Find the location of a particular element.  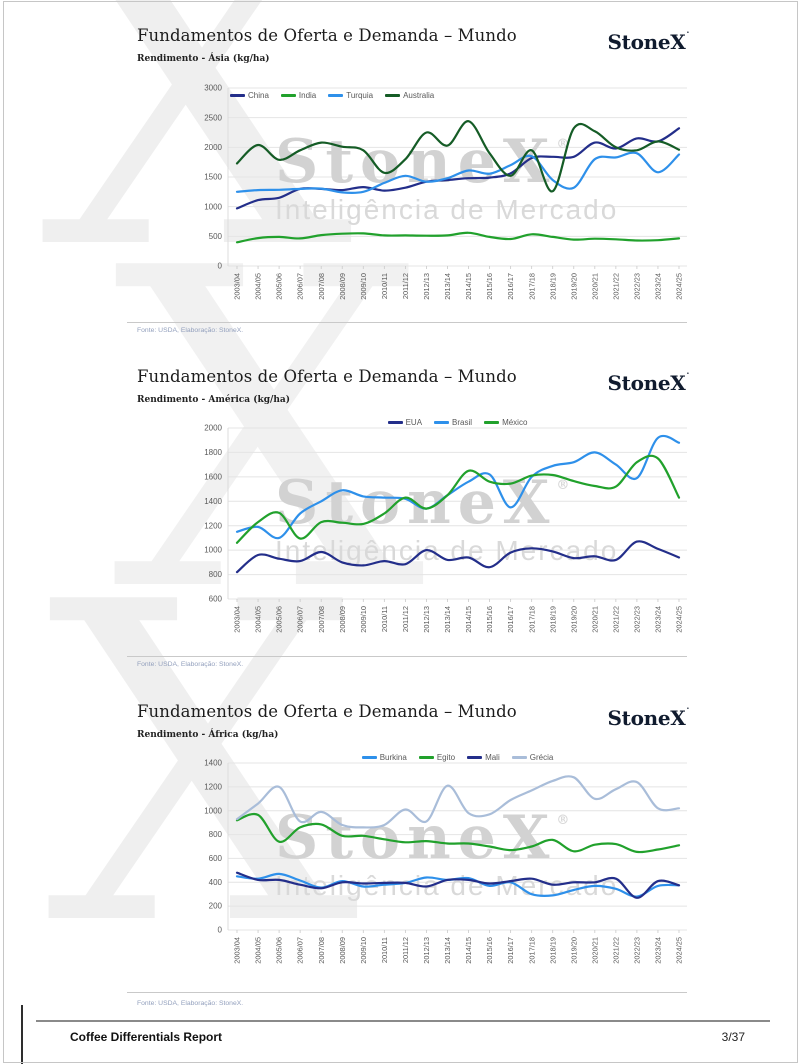

svg-text: 0 is located at coordinates (220, 930).